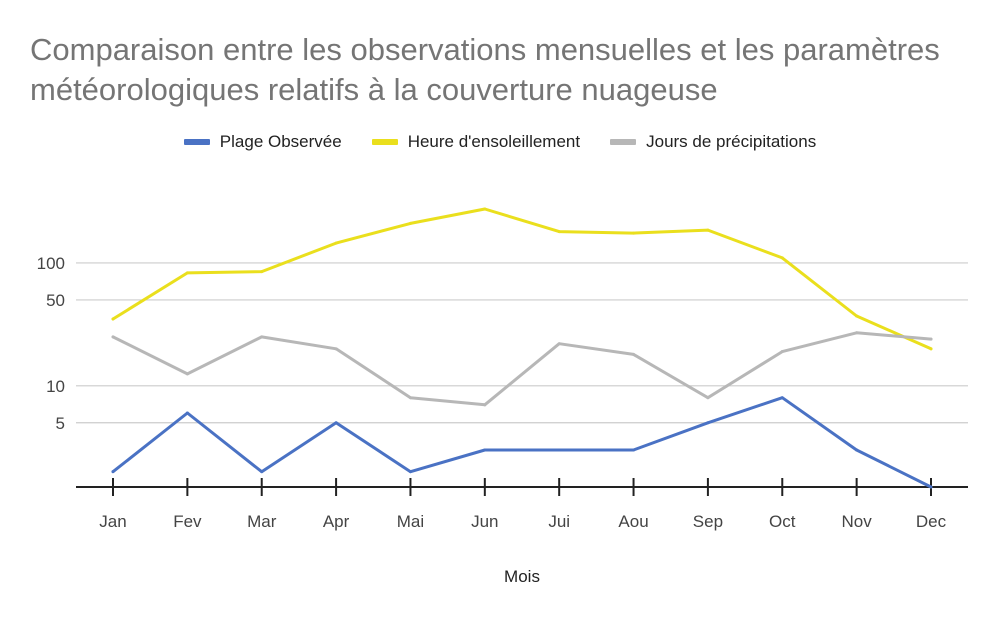 Image resolution: width=1000 pixels, height=618 pixels. What do you see at coordinates (55, 300) in the screenshot?
I see `y-tick-label: 50` at bounding box center [55, 300].